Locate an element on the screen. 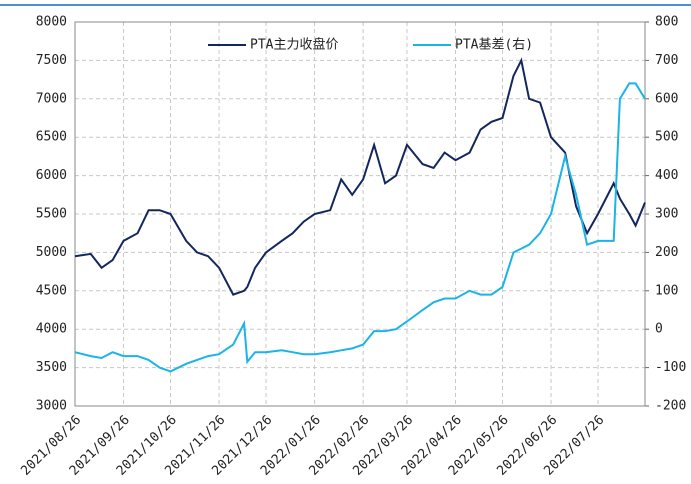 The width and height of the screenshot is (691, 484). y2-tick-label: 0 is located at coordinates (659, 329).